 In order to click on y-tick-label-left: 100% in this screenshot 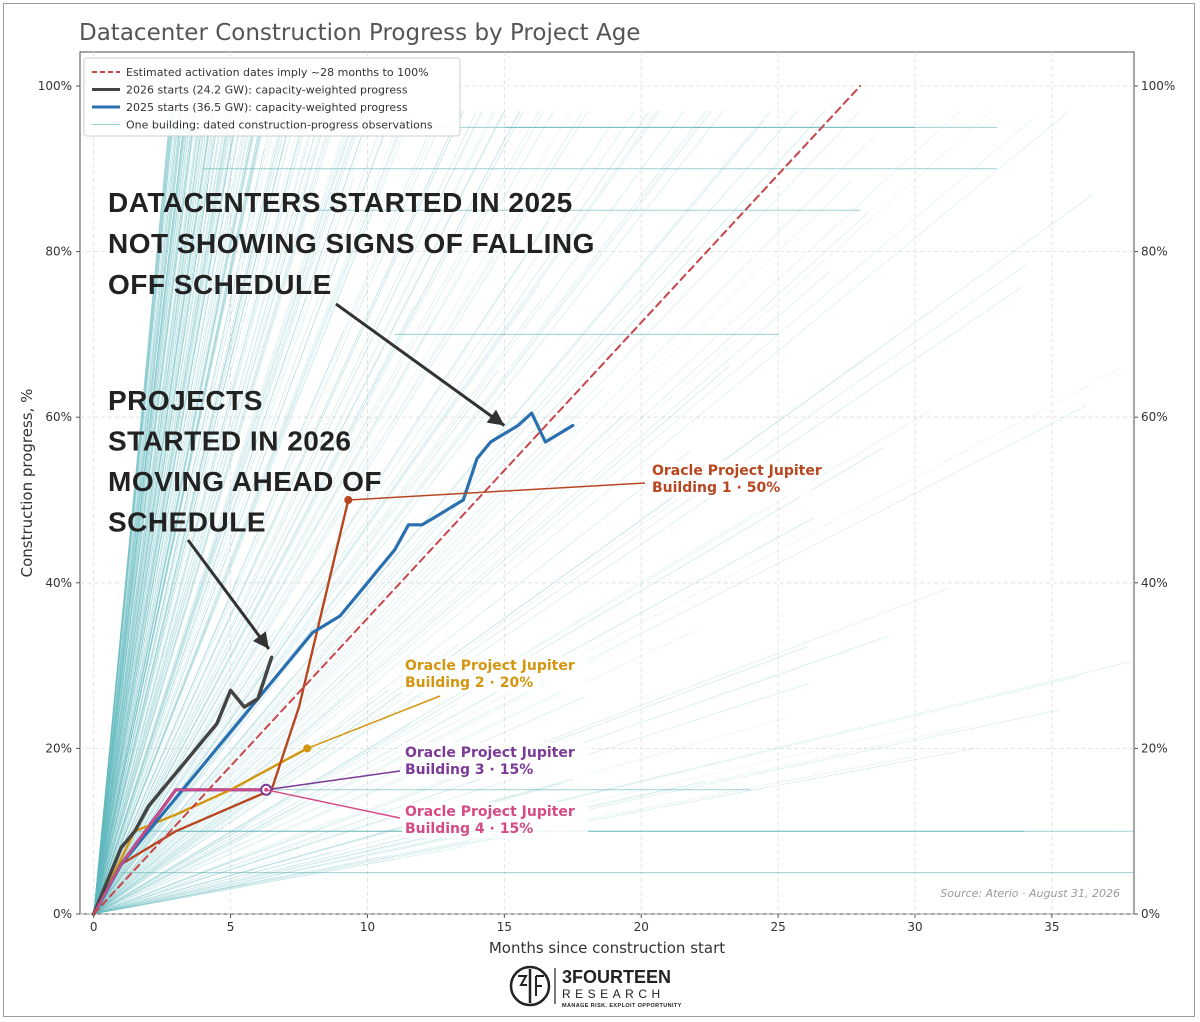, I will do `click(55, 86)`.